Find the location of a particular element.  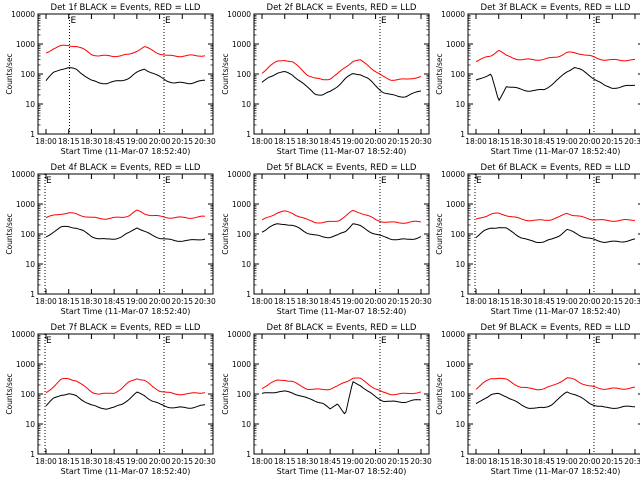

chart-title: Det 7f BLACK = Events, RED = LLD is located at coordinates (126, 328).